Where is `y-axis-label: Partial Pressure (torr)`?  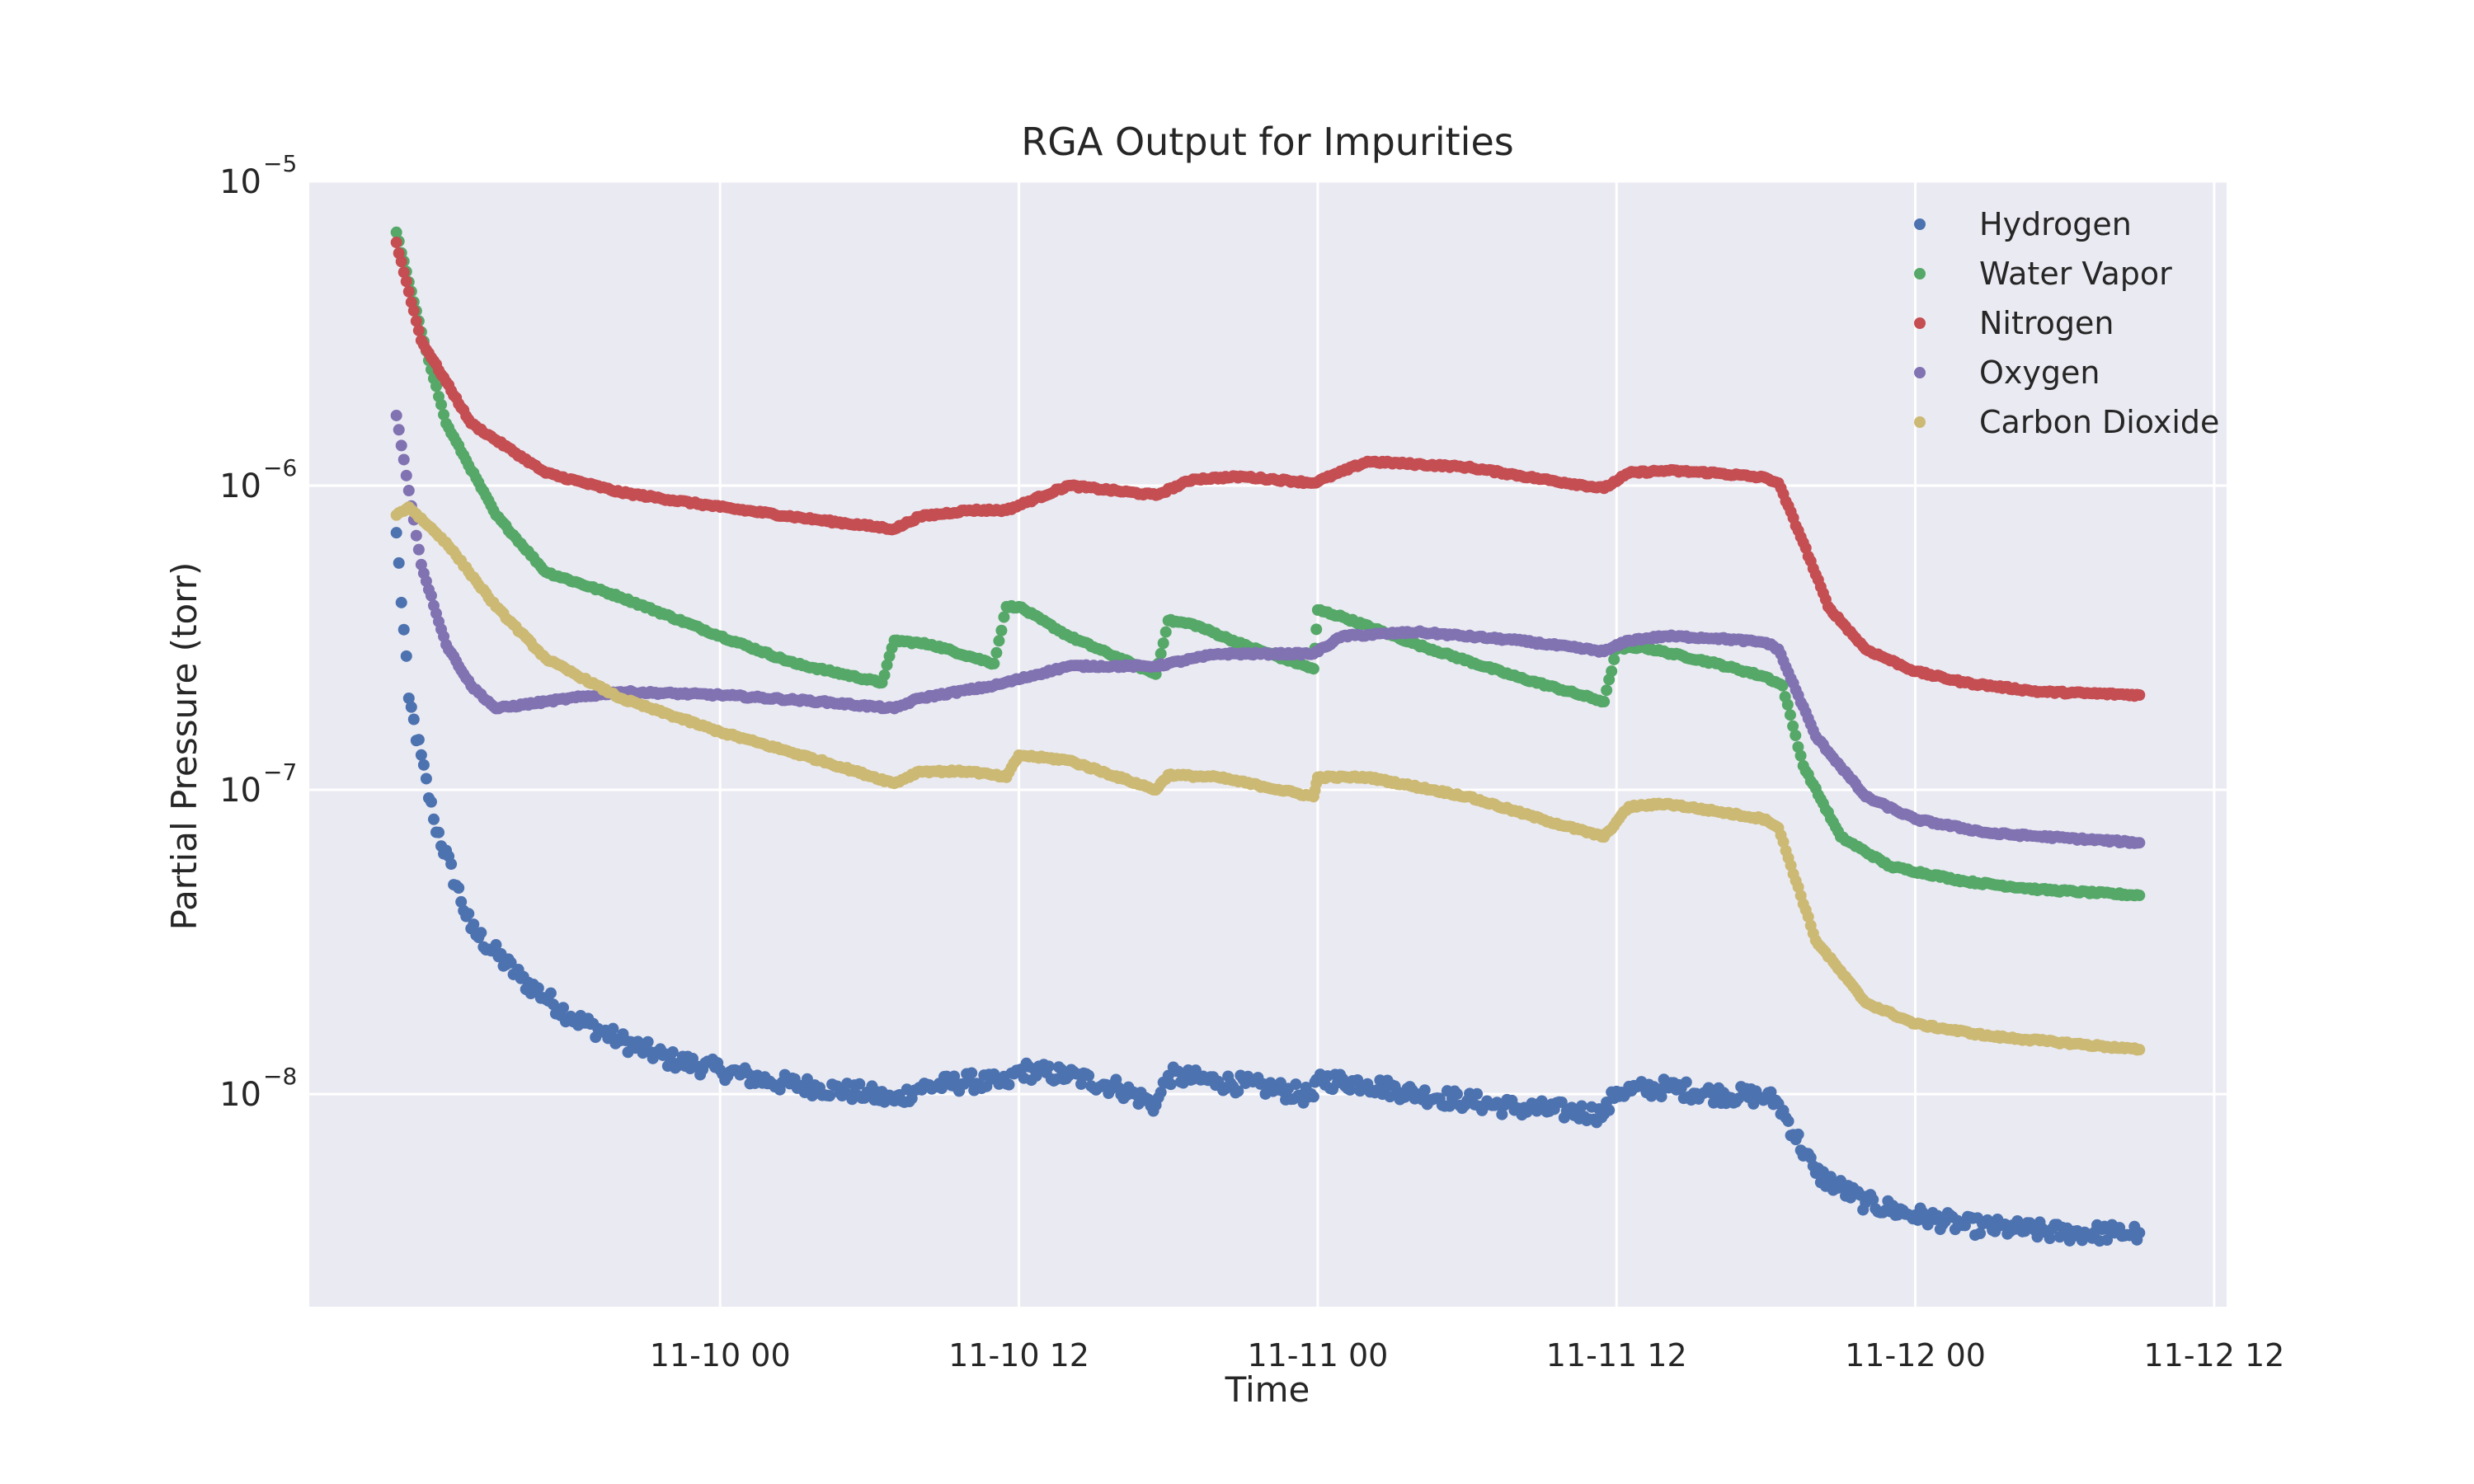
y-axis-label: Partial Pressure (torr) is located at coordinates (184, 746).